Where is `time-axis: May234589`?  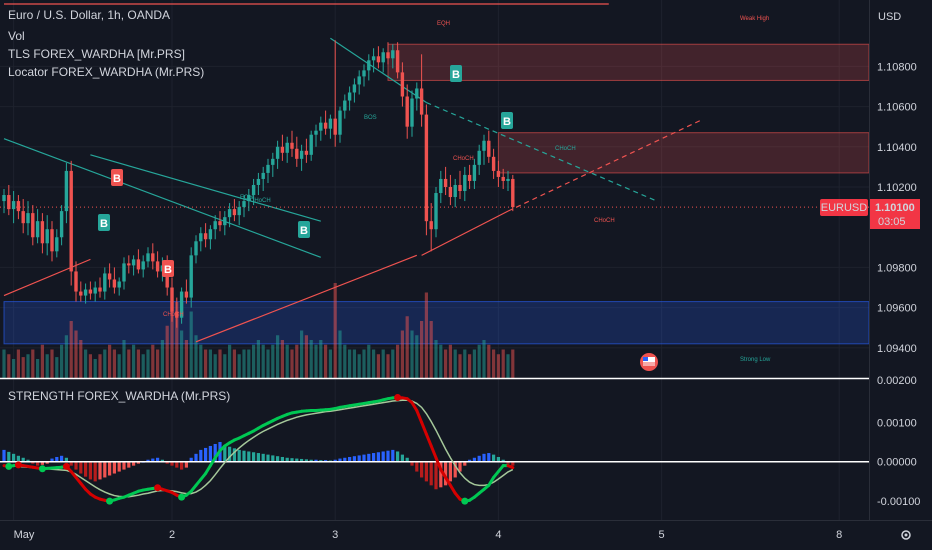 time-axis: May234589 is located at coordinates (466, 531).